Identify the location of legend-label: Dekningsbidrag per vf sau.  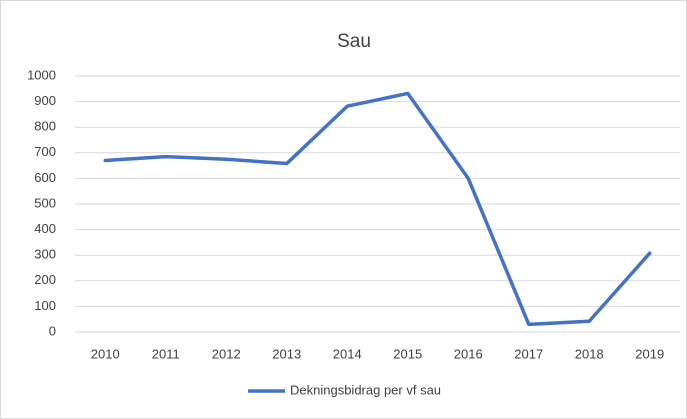
(365, 389).